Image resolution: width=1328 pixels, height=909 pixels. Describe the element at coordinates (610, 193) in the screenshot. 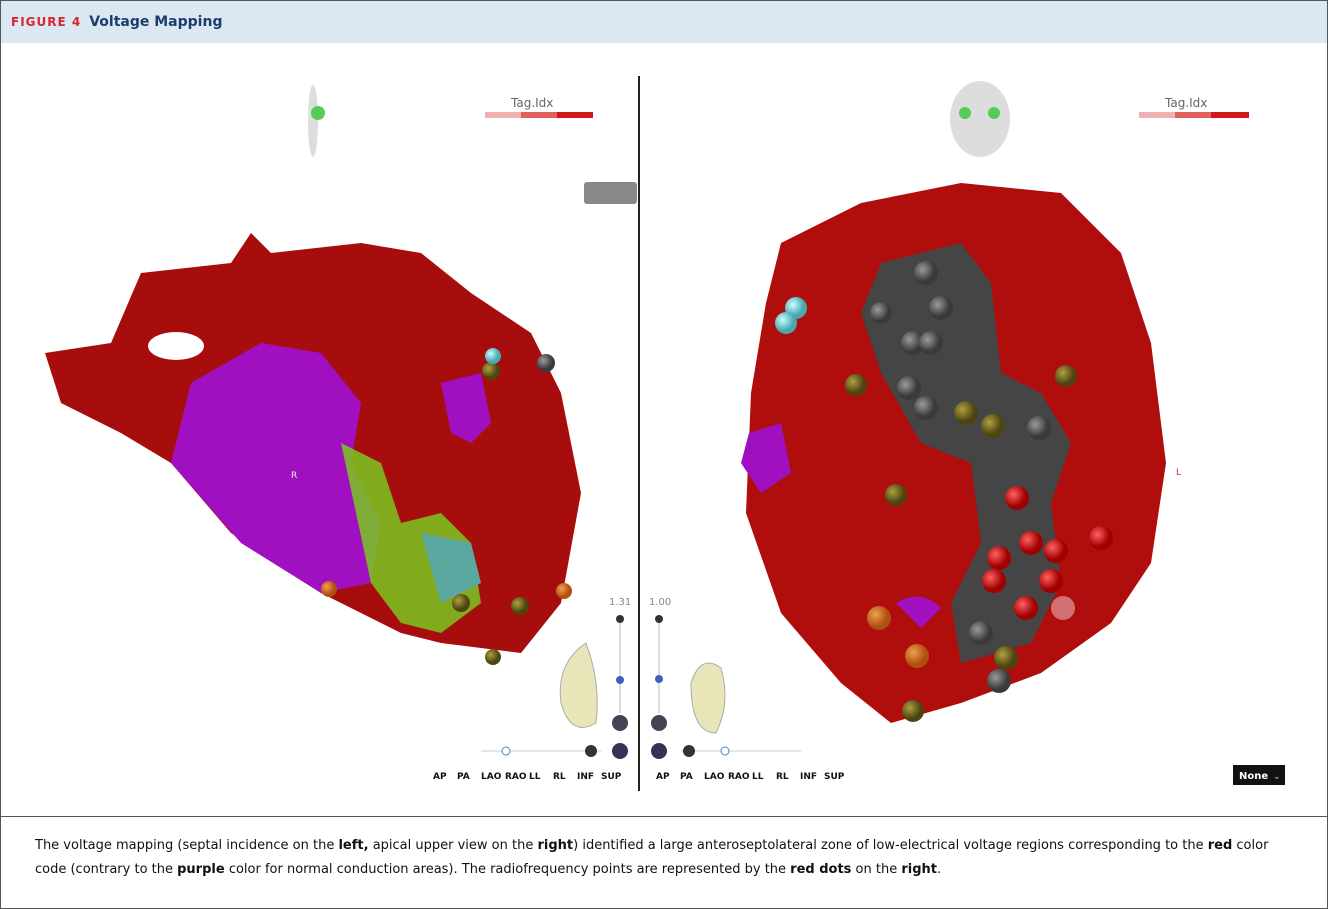

I see `toolbar-button` at that location.